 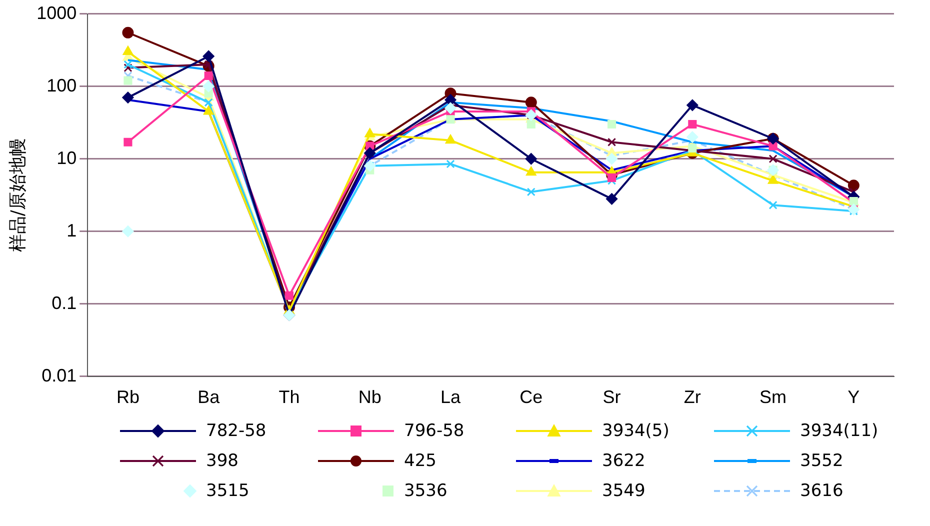 I want to click on y-tick-label: 10, so click(x=66, y=158).